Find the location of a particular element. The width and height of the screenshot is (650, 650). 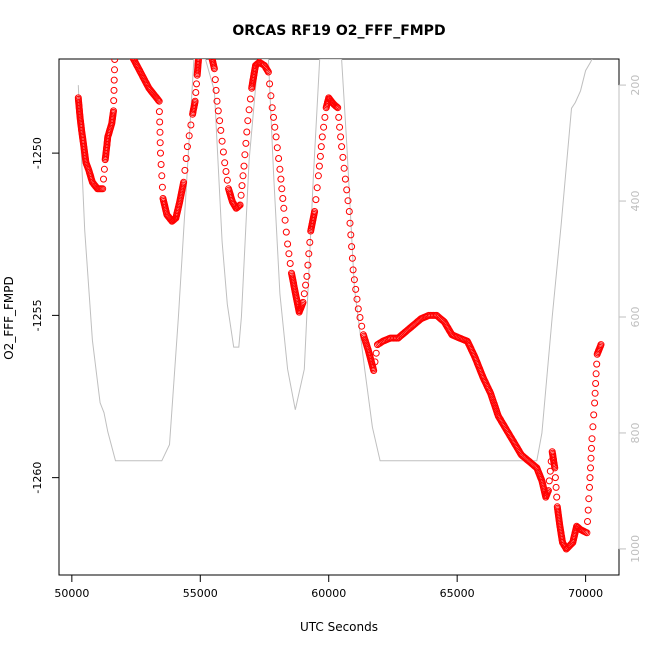

y2-tick-label: 200 is located at coordinates (635, 85).